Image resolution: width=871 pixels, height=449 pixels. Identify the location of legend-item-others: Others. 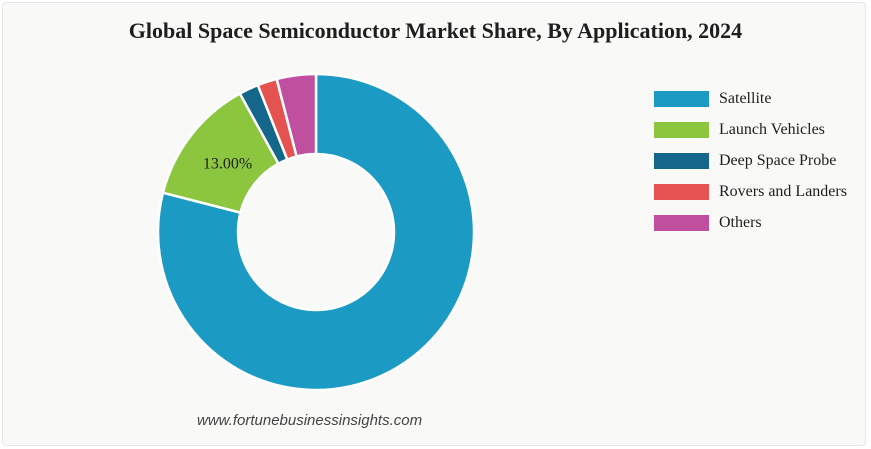
(750, 222).